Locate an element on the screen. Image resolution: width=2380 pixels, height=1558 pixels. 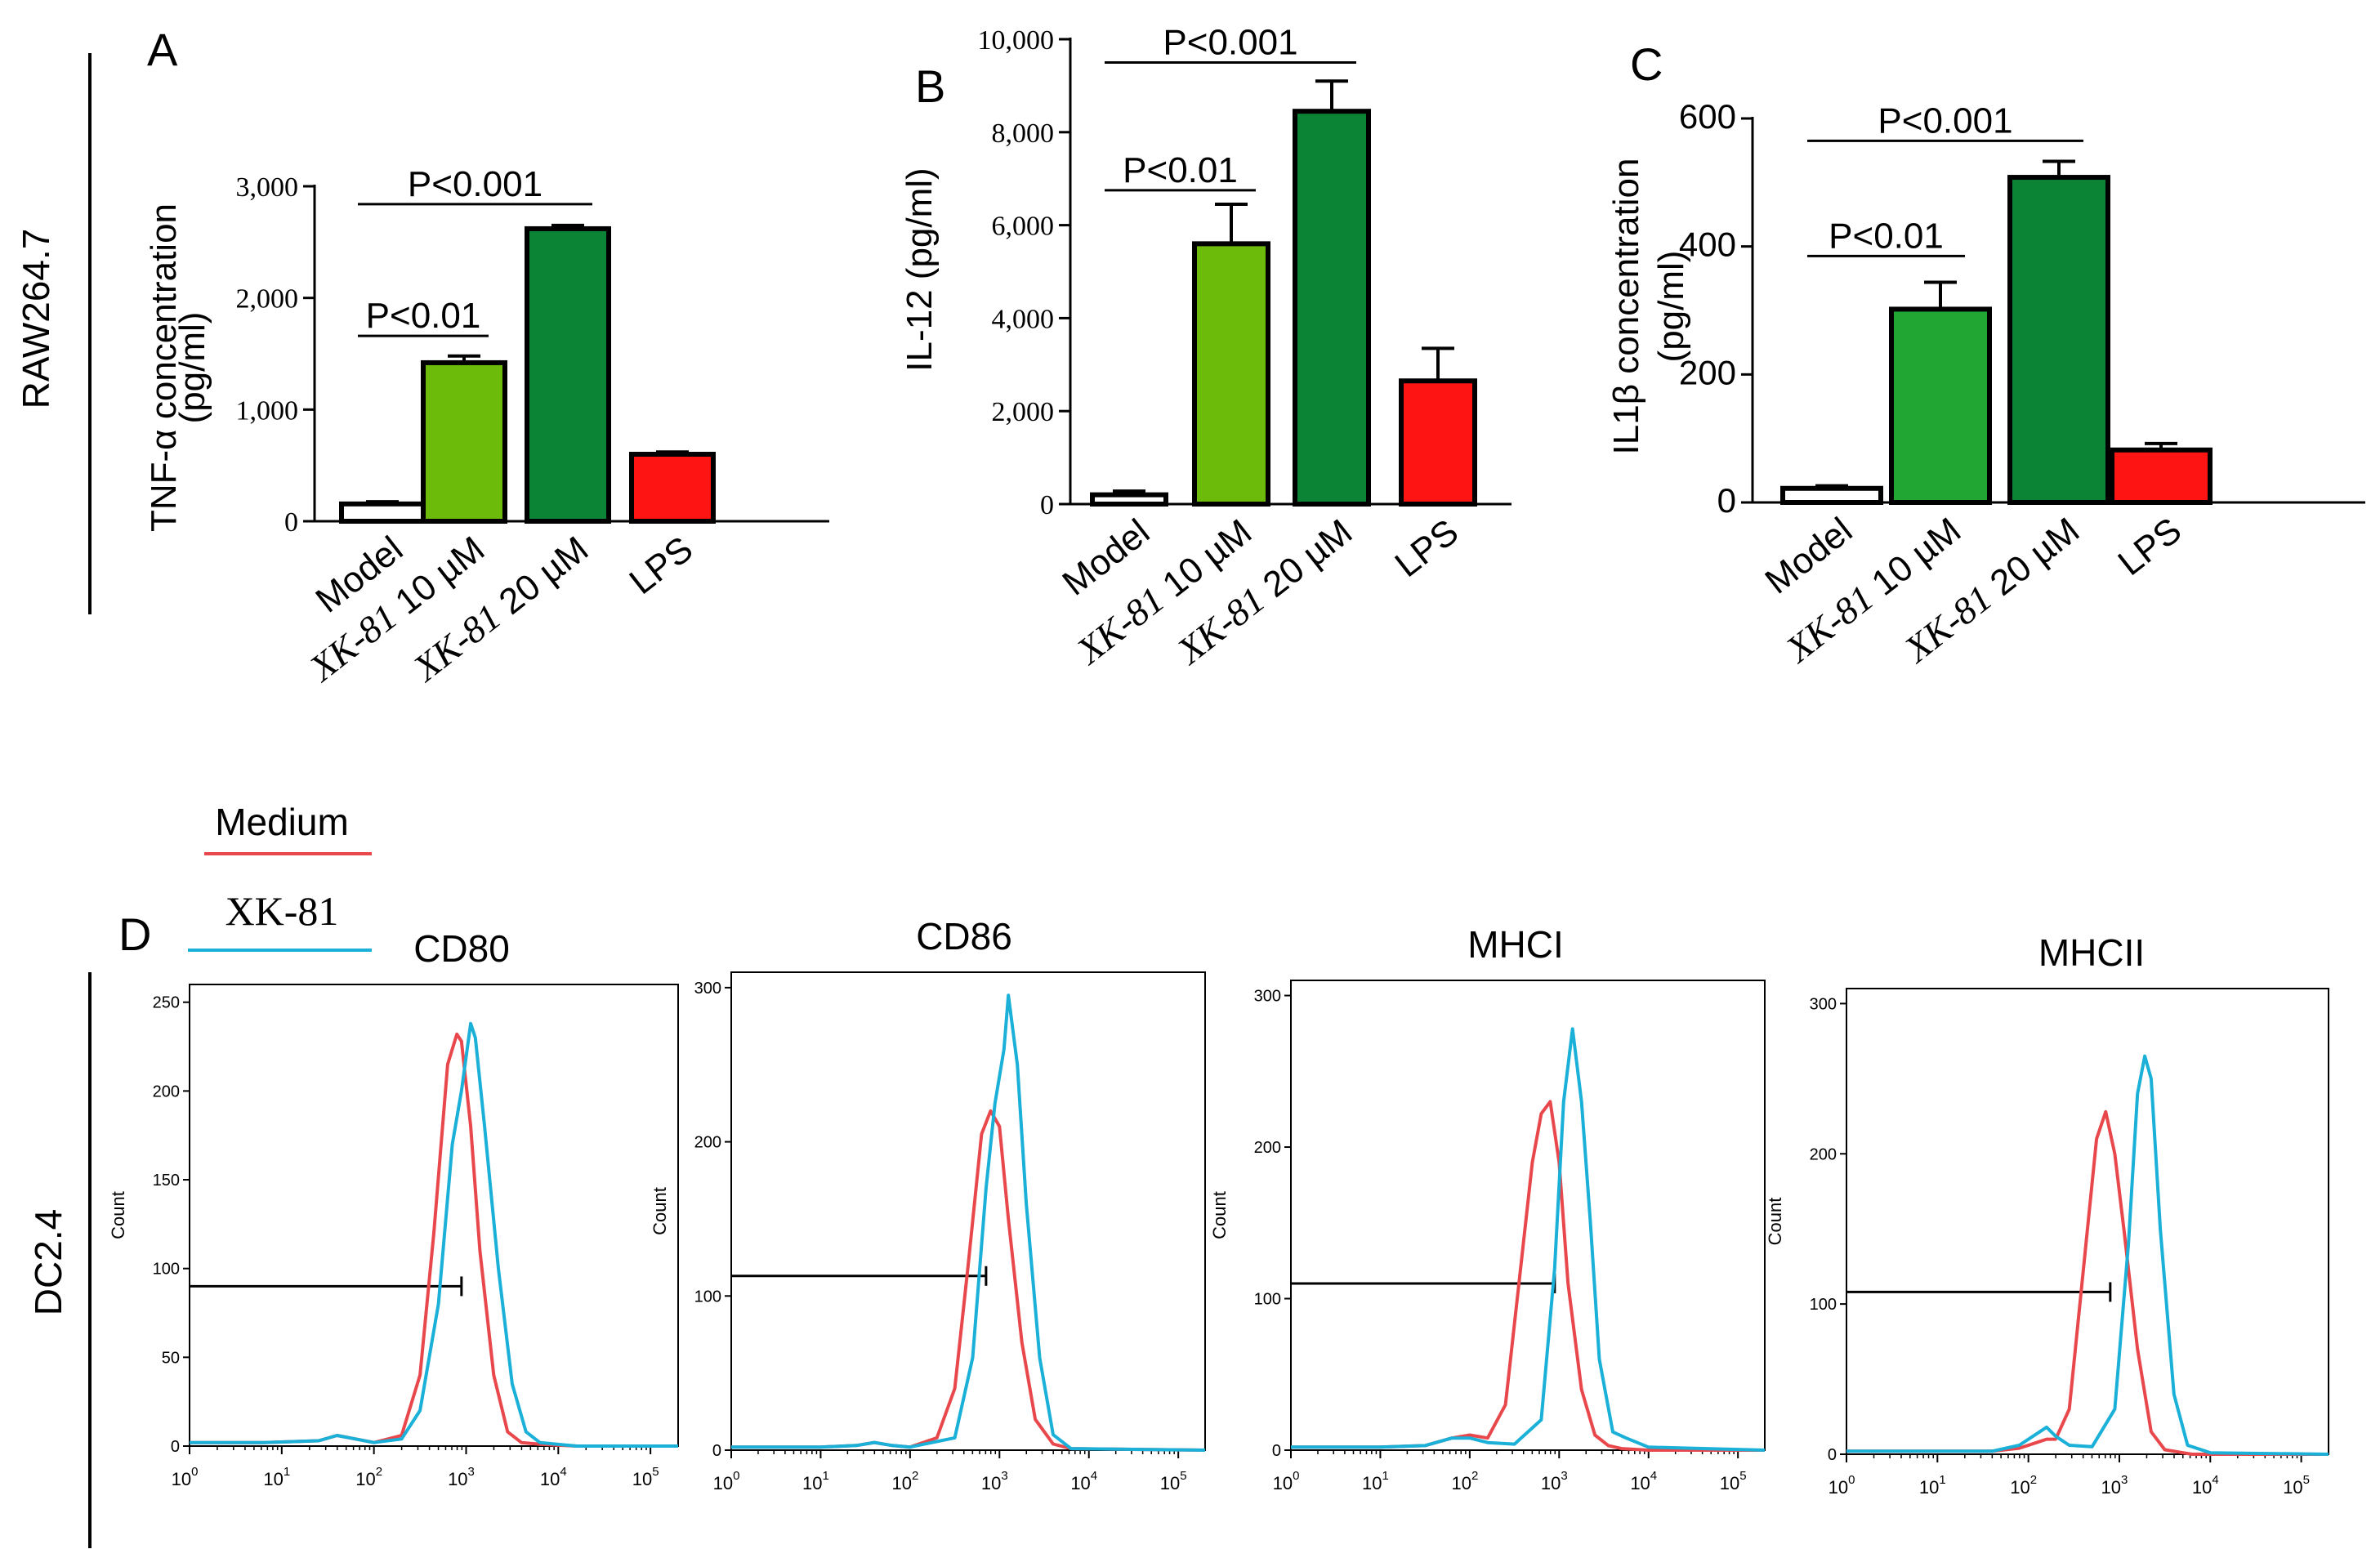
y-tick-label: 4,000 is located at coordinates (1023, 319).